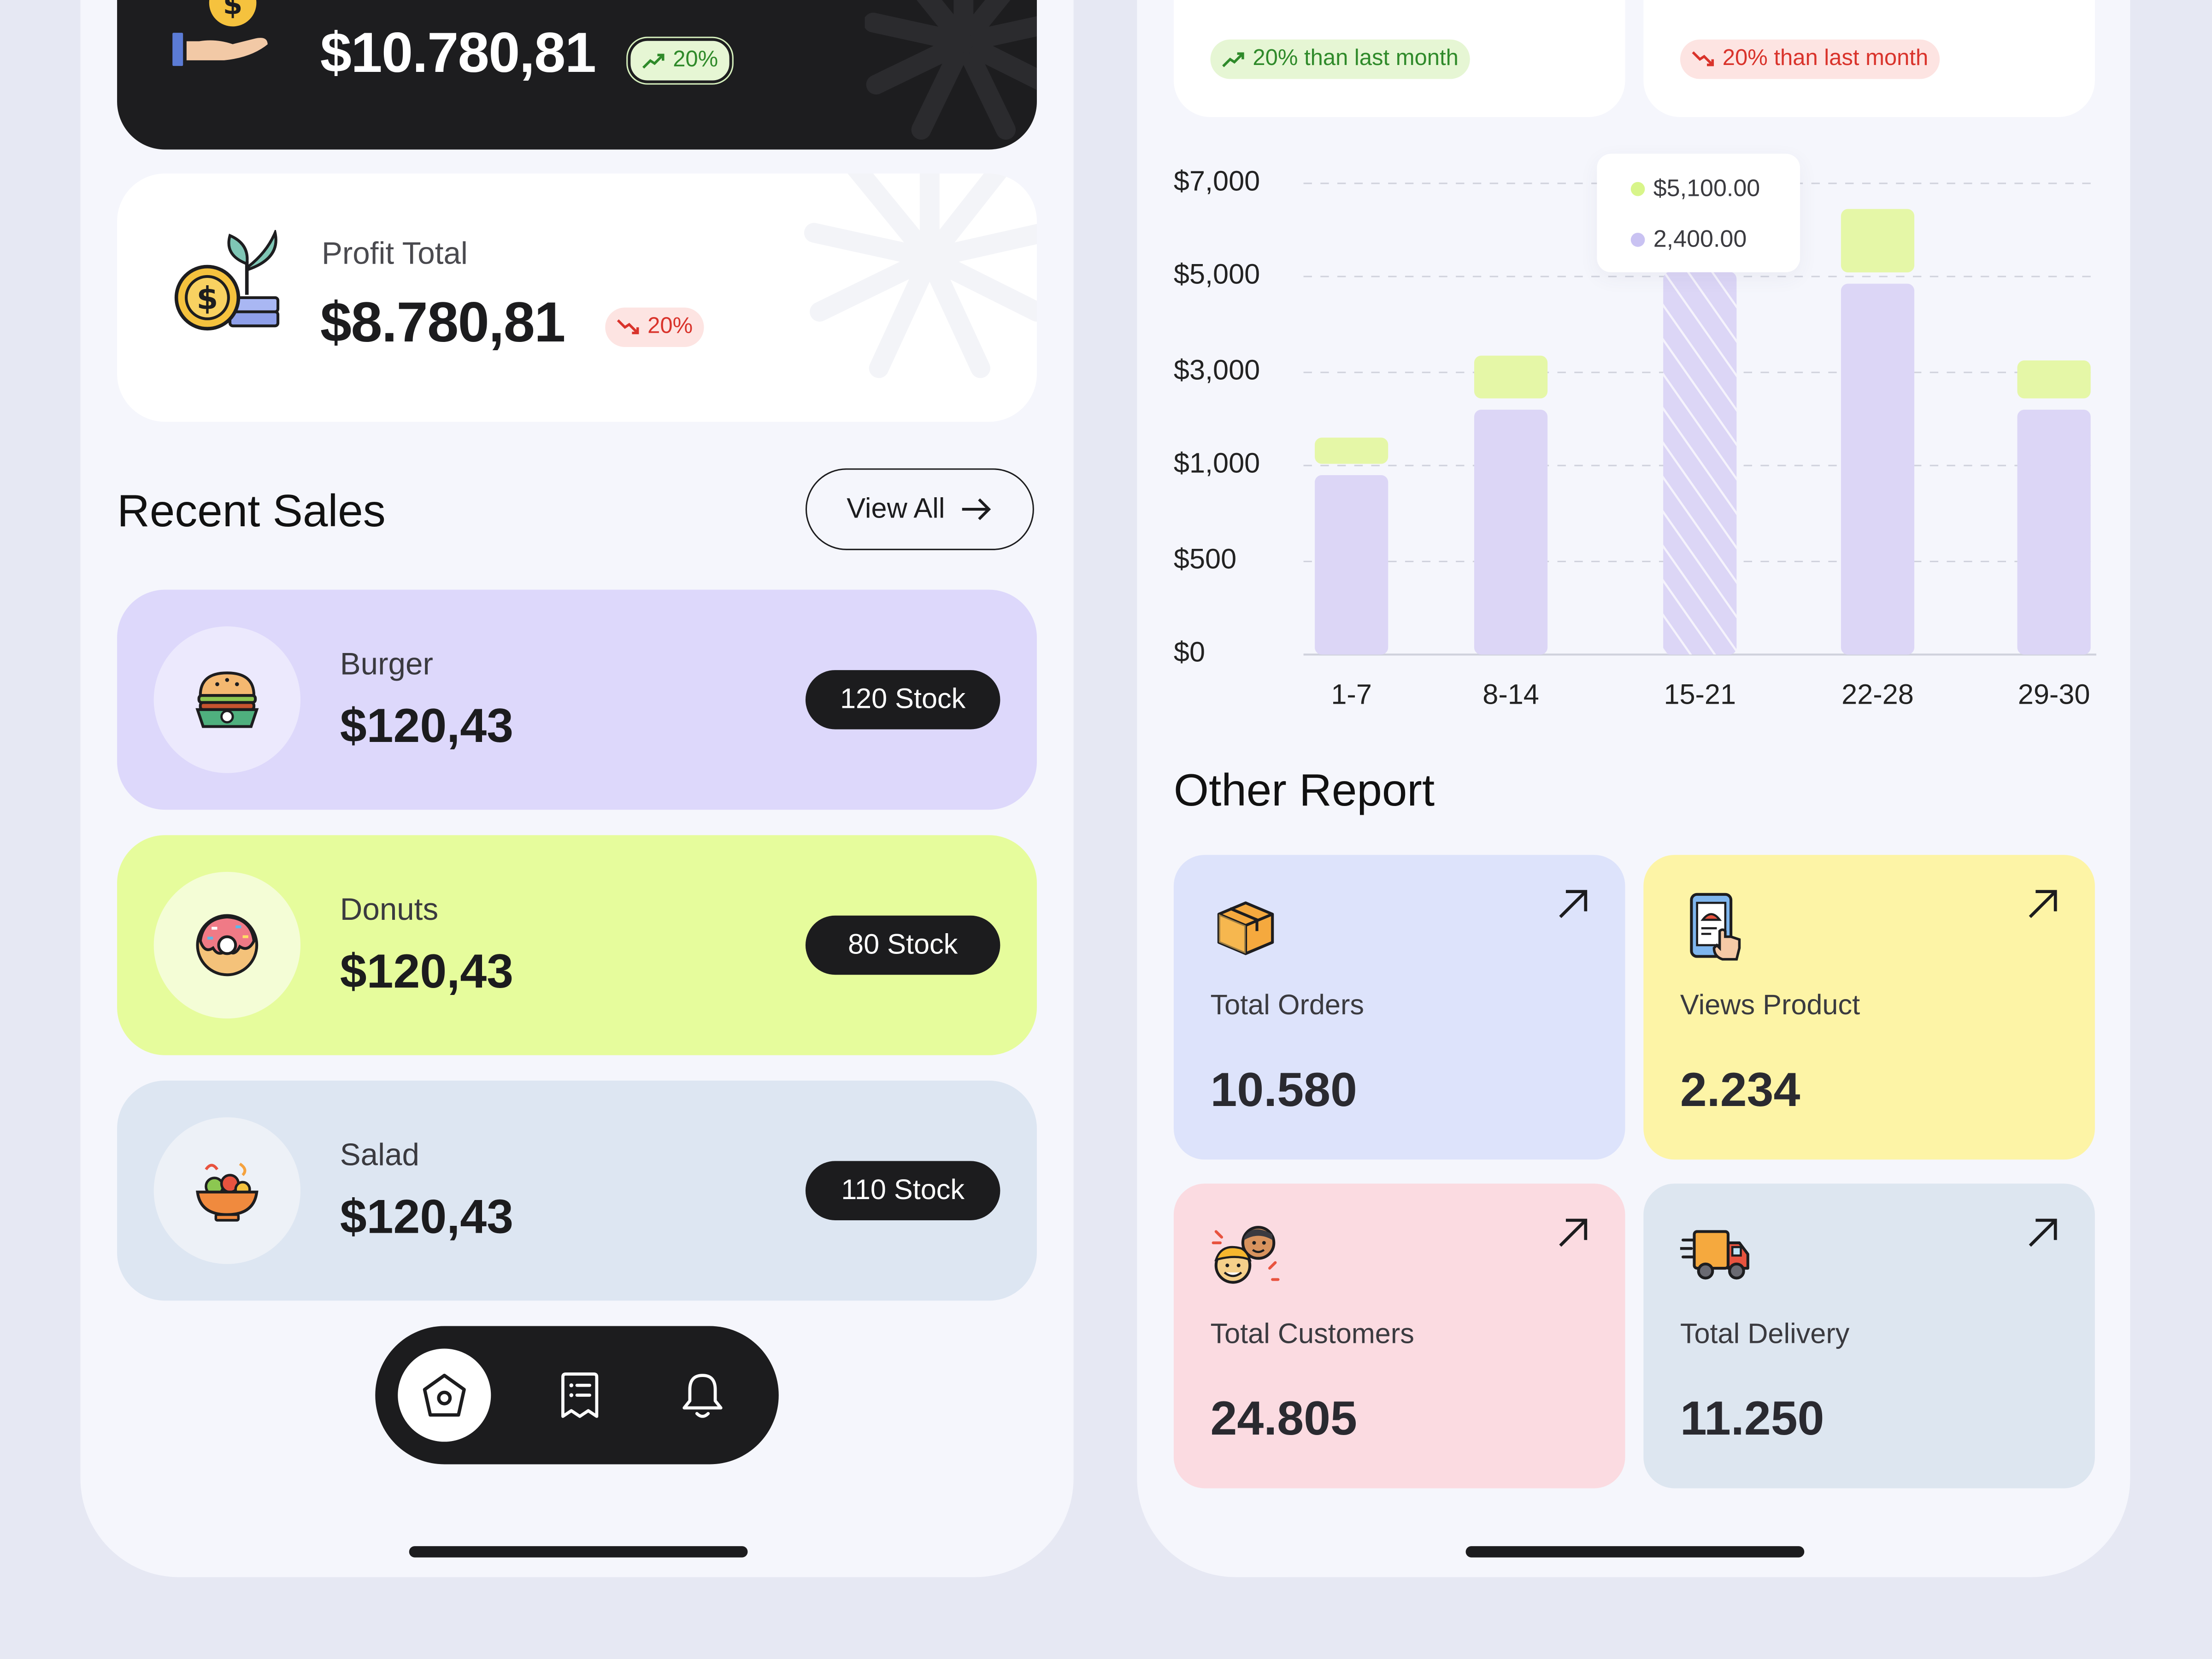  I want to click on report-label: Views Product, so click(1770, 1006).